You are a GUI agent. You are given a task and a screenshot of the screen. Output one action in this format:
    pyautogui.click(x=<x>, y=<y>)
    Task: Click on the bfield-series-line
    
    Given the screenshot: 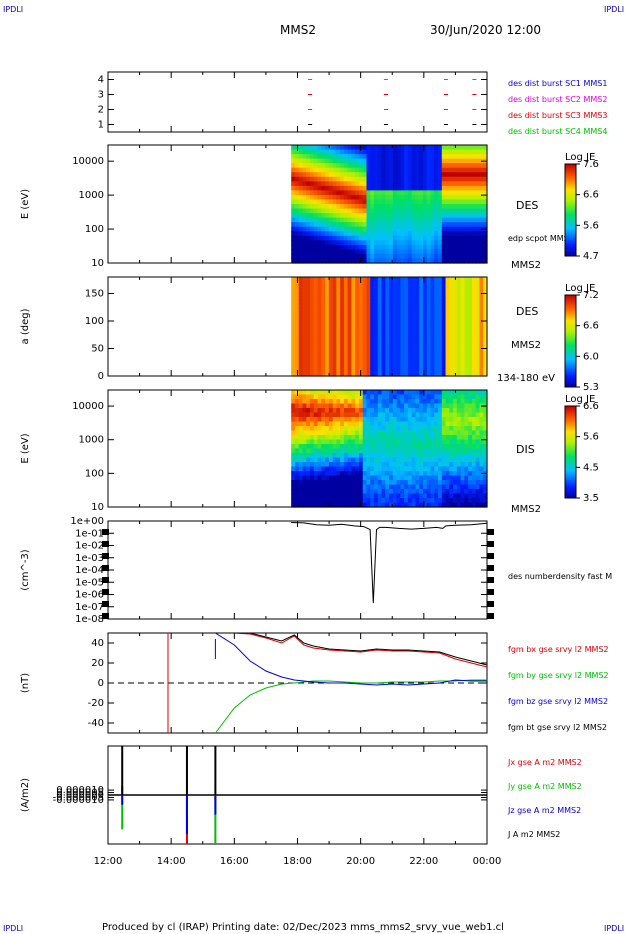 What is the action you would take?
    pyautogui.click(x=351, y=649)
    